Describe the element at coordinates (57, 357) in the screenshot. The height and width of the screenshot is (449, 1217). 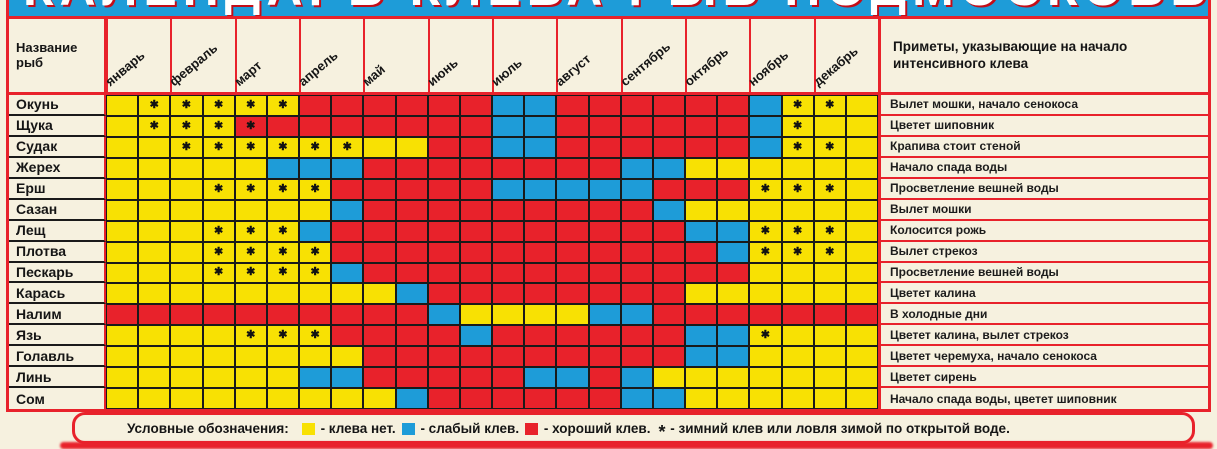
I see `fish-name: Голавль` at that location.